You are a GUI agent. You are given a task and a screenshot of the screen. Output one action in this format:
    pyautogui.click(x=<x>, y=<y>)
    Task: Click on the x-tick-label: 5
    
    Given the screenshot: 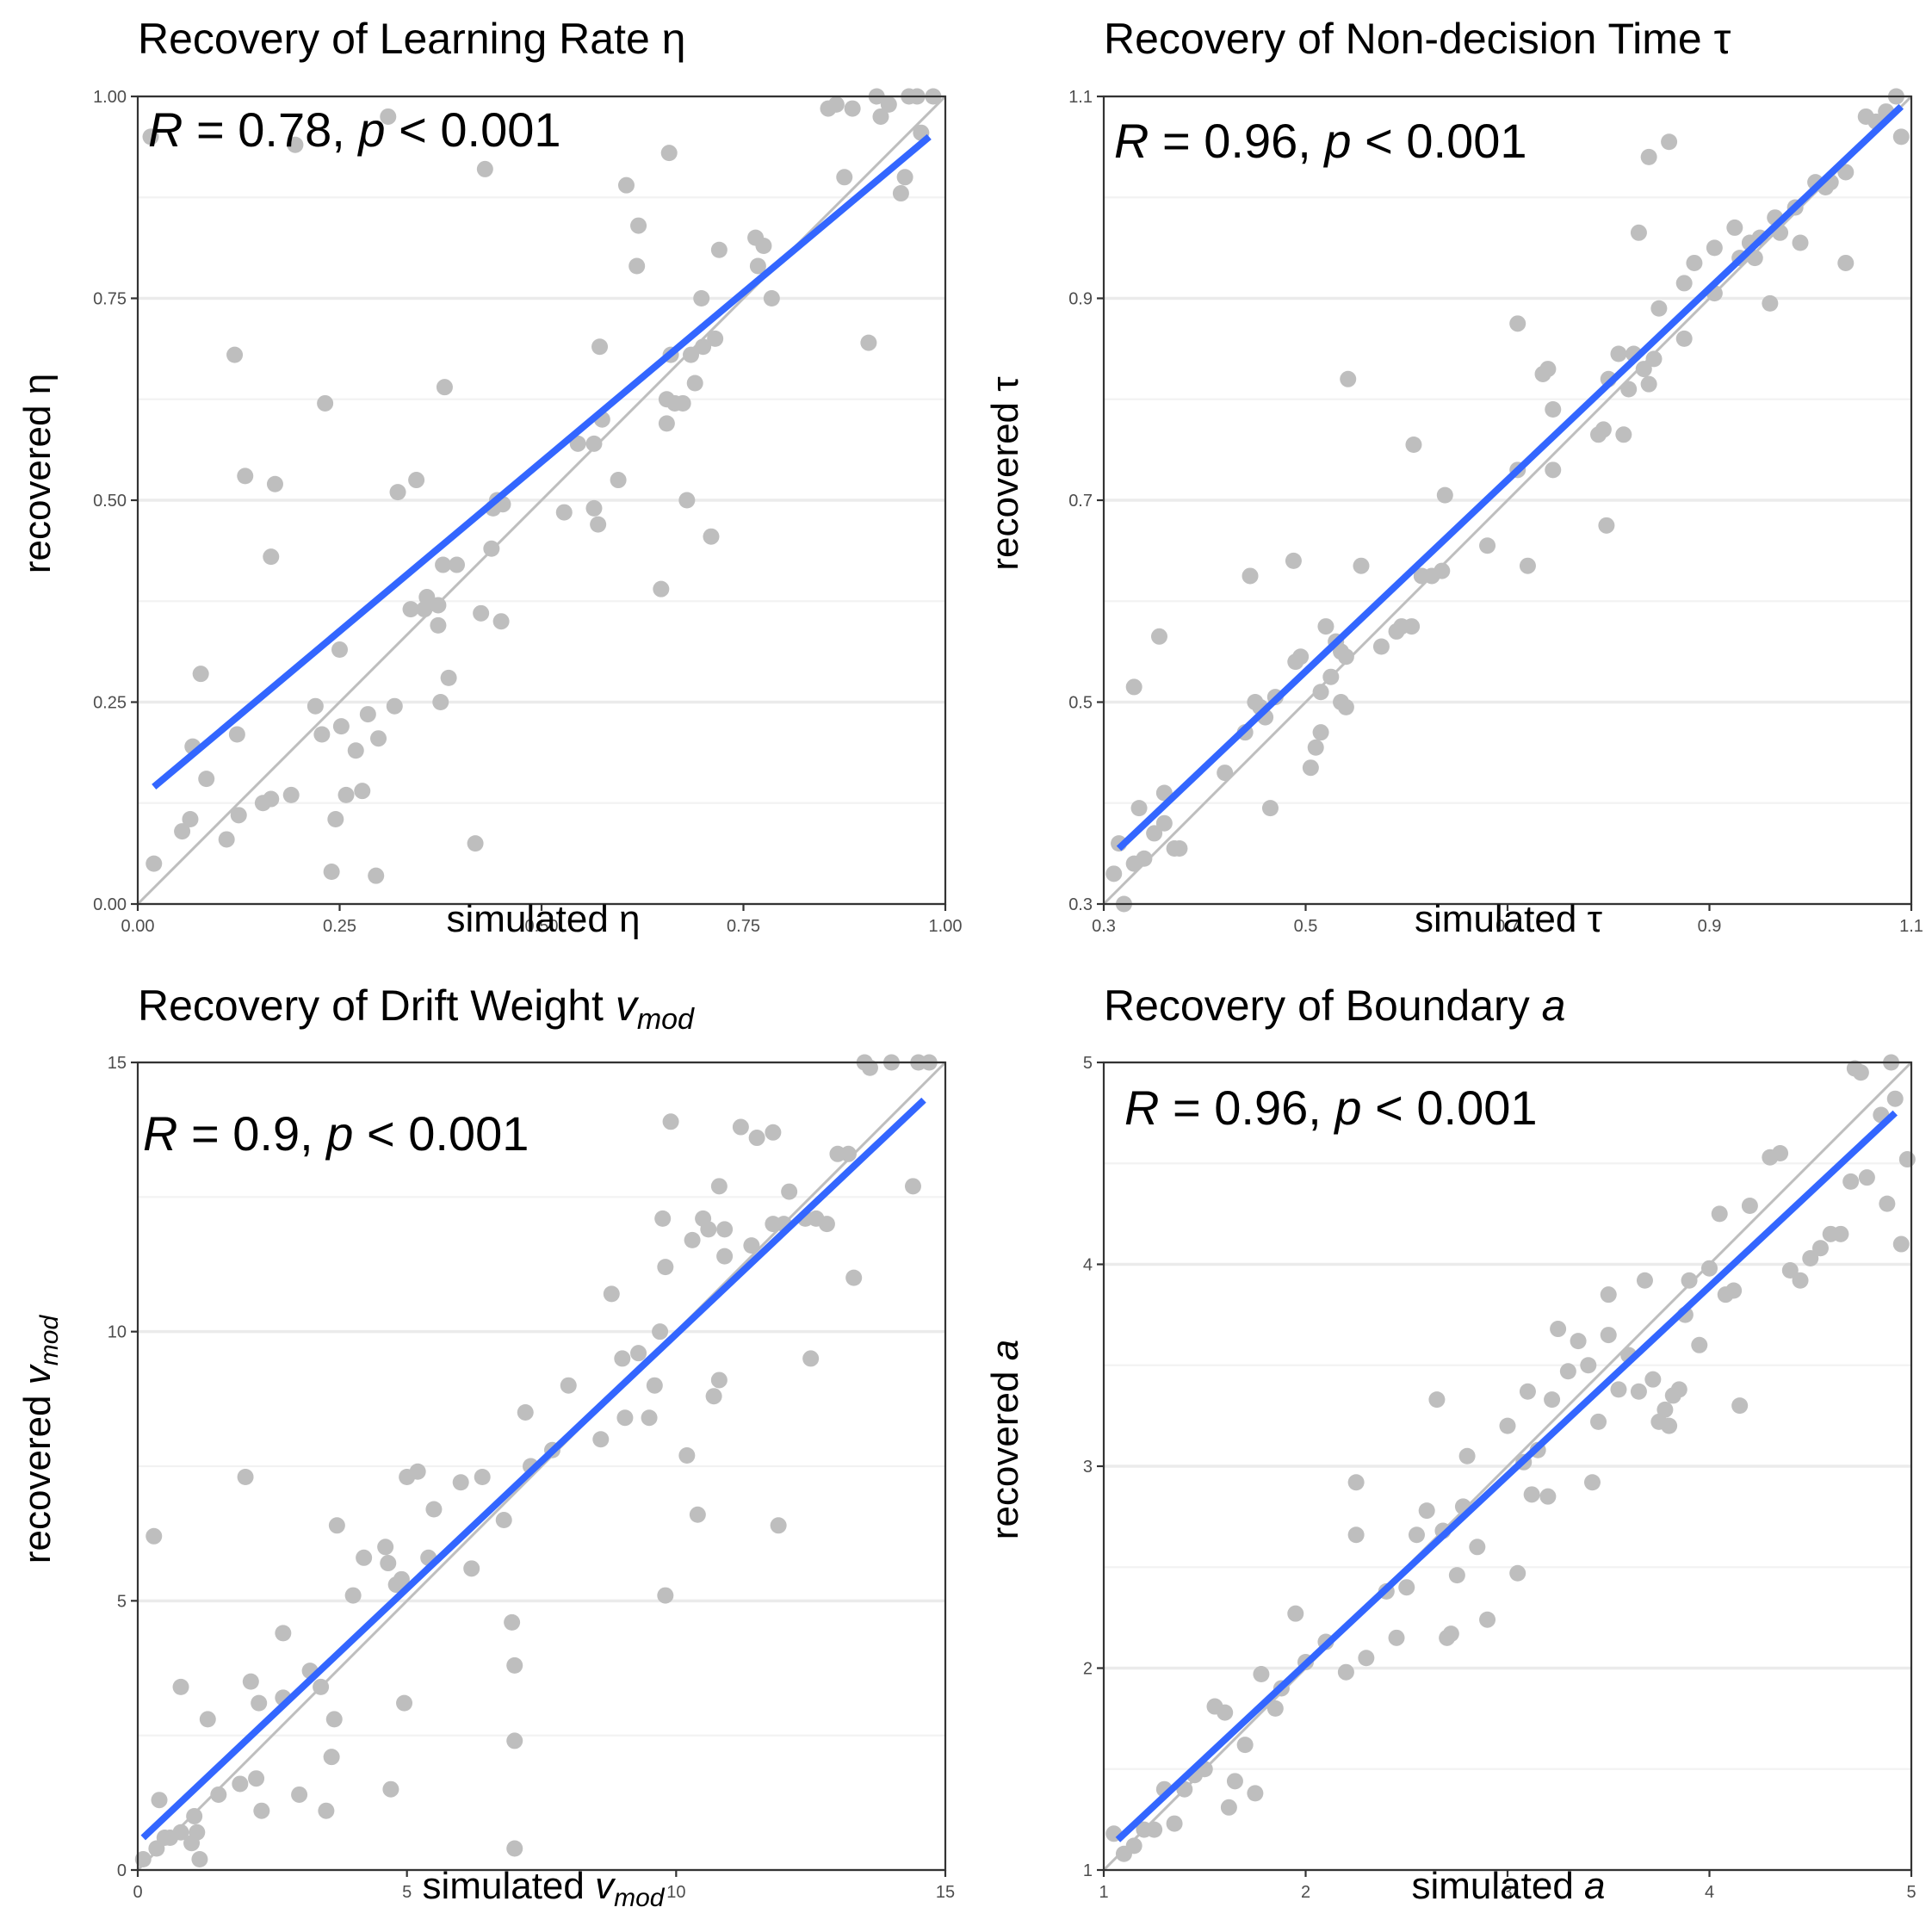 What is the action you would take?
    pyautogui.click(x=1911, y=1892)
    